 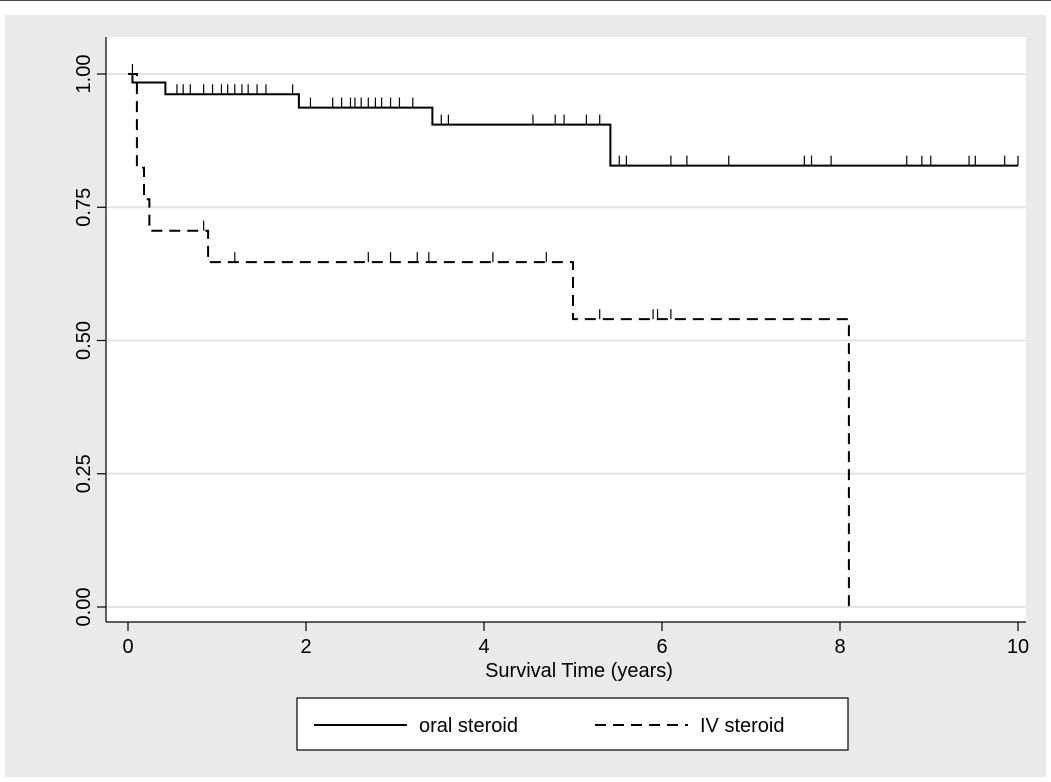 I want to click on x-tick-label-5: 10, so click(x=1018, y=647).